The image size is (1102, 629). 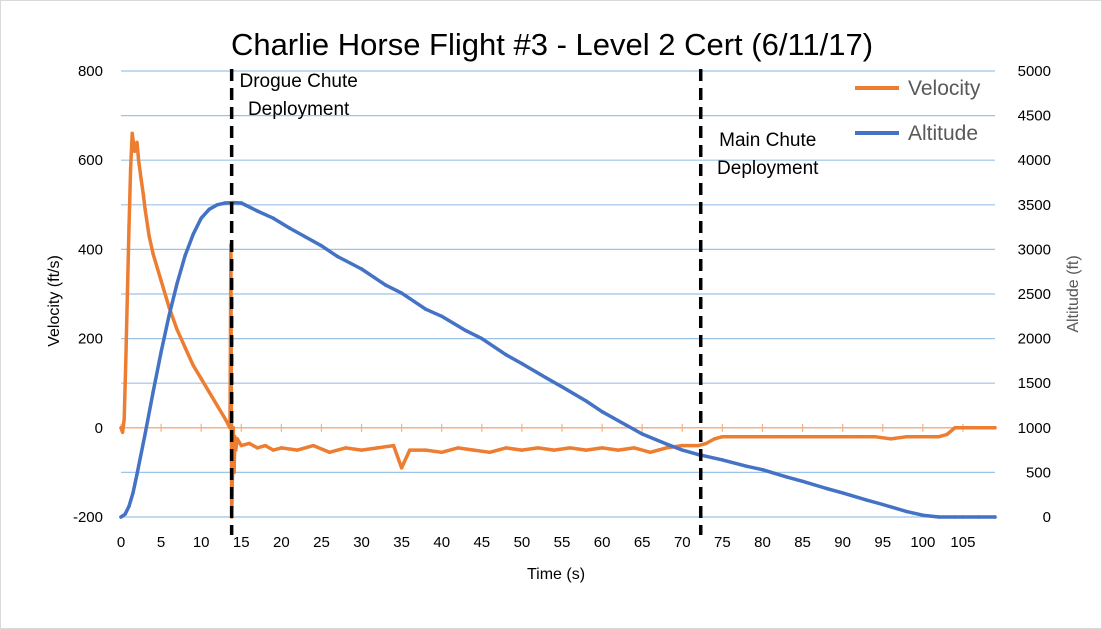 I want to click on y2-axis-label: Altitude (ft), so click(x=1073, y=293).